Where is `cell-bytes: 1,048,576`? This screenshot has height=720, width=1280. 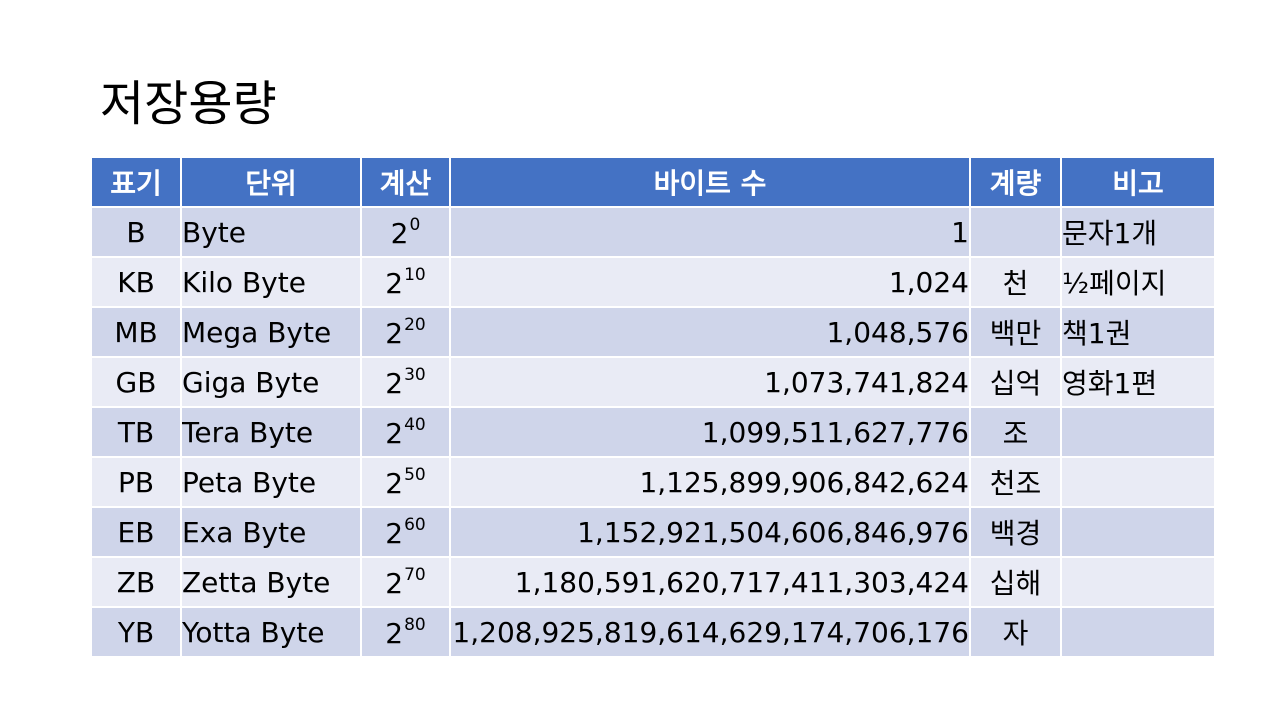
cell-bytes: 1,048,576 is located at coordinates (710, 332).